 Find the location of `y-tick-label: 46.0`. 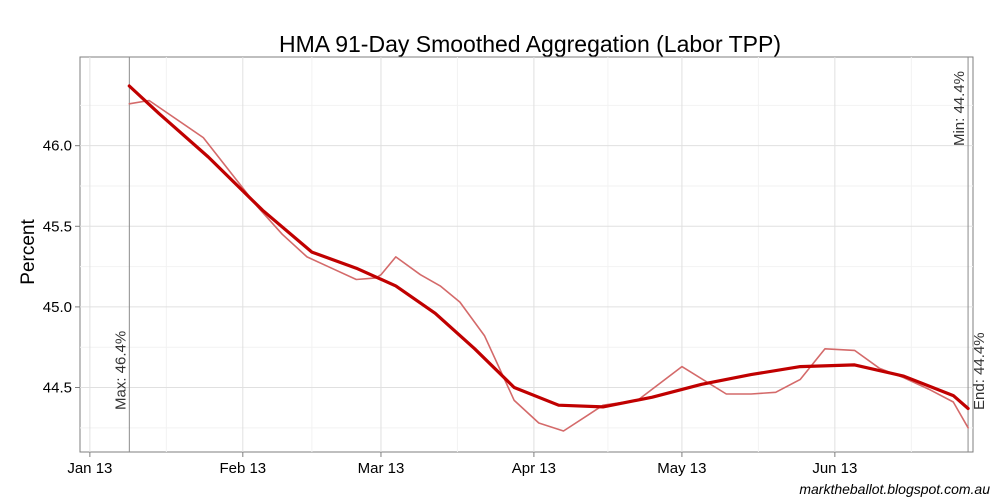

y-tick-label: 46.0 is located at coordinates (57, 146).